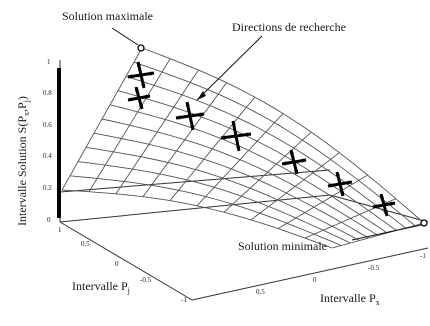 The width and height of the screenshot is (430, 326). I want to click on pj-ticks: 1 0.5 0 -0.5 -1, so click(122, 265).